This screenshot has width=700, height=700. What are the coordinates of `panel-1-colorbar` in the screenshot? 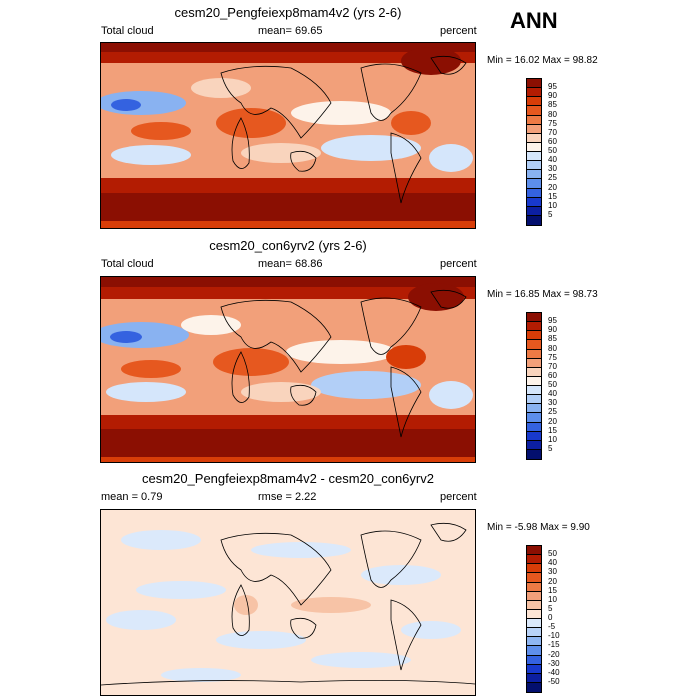 It's located at (534, 152).